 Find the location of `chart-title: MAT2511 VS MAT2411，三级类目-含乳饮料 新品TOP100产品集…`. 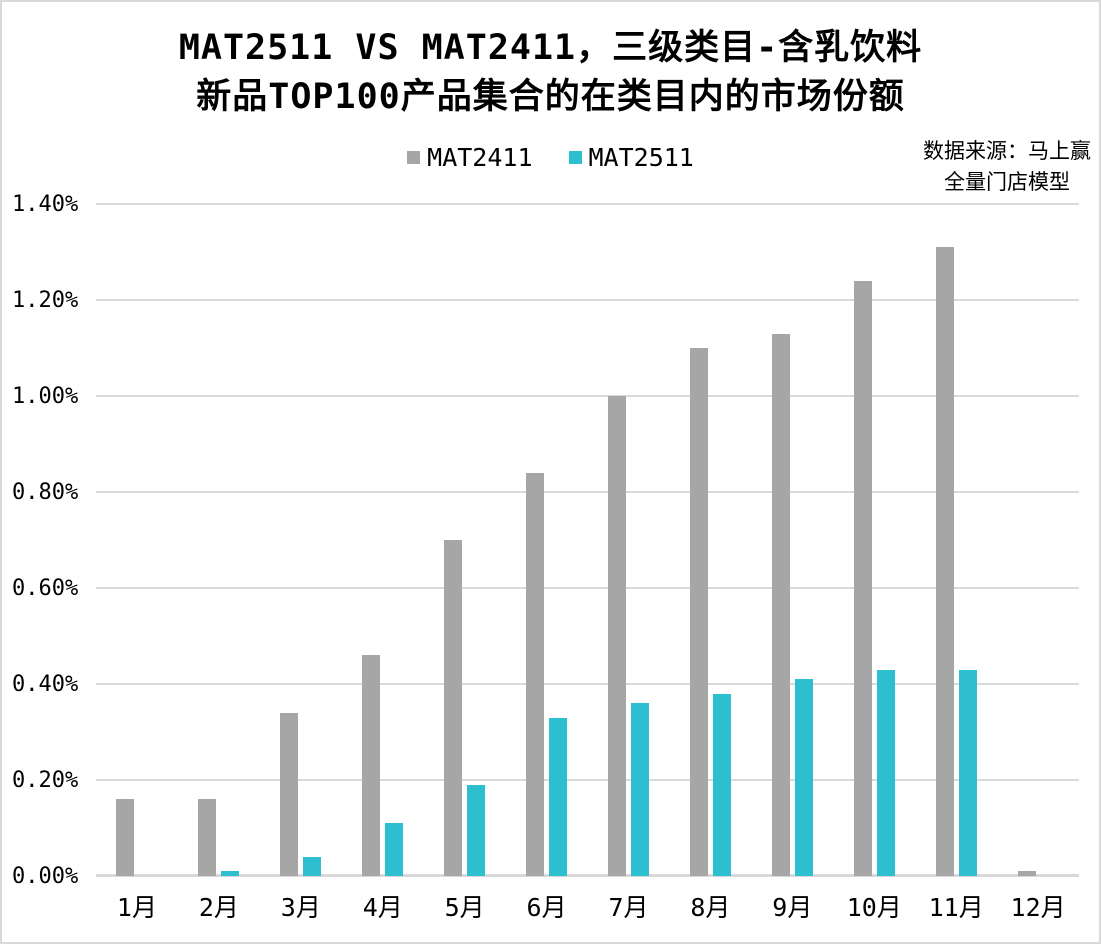

chart-title: MAT2511 VS MAT2411，三级类目-含乳饮料 新品TOP100产品集… is located at coordinates (550, 73).